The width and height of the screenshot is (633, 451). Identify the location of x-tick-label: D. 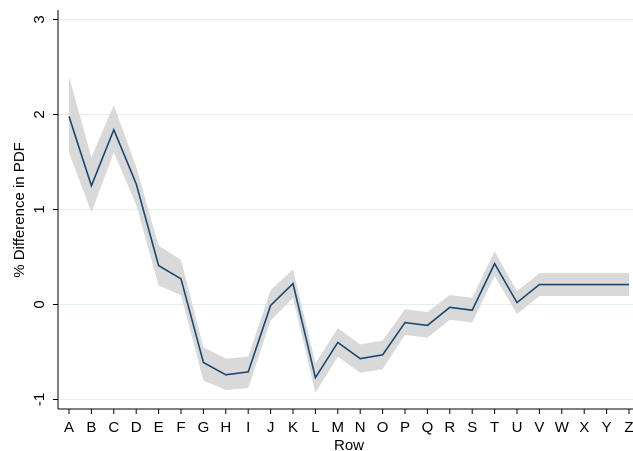
(136, 427).